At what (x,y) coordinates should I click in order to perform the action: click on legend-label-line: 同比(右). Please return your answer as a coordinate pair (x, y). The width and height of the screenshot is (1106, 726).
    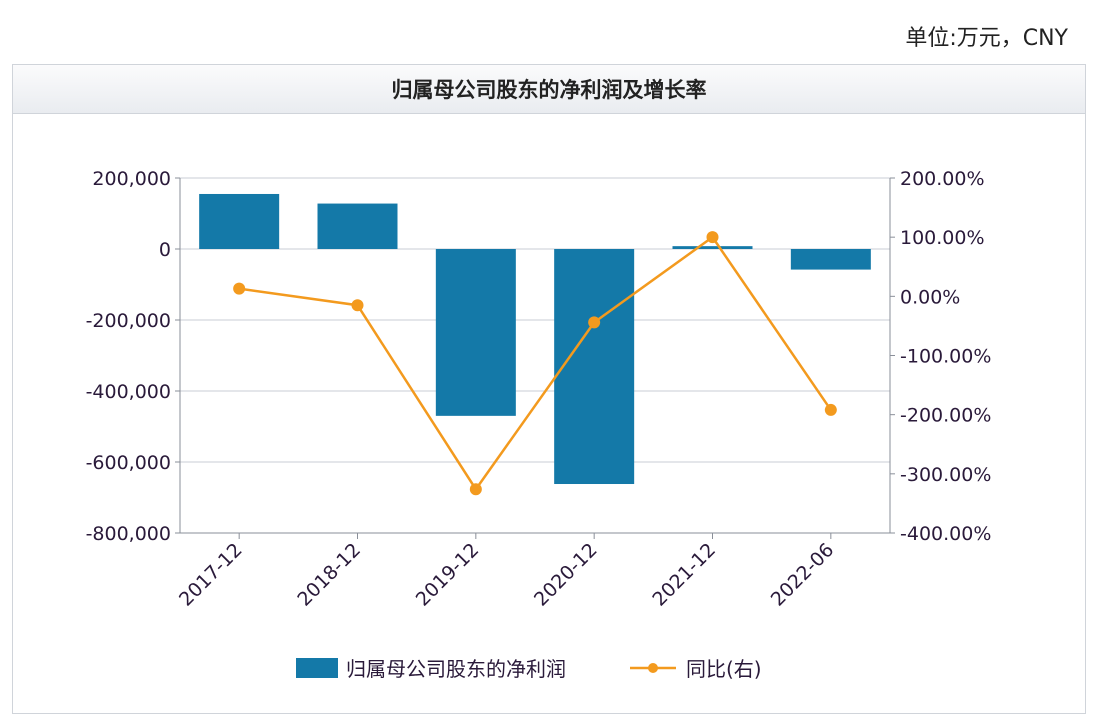
    Looking at the image, I should click on (724, 669).